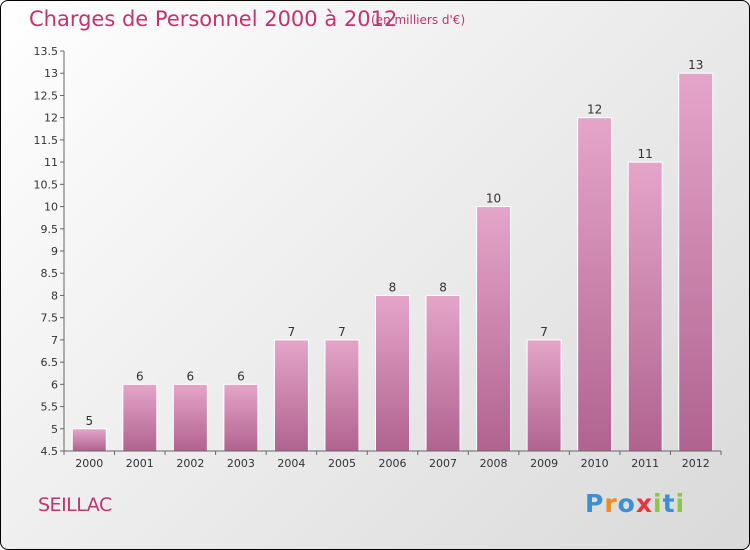 This screenshot has width=750, height=550. Describe the element at coordinates (50, 407) in the screenshot. I see `y-tick-label: 5.5` at that location.